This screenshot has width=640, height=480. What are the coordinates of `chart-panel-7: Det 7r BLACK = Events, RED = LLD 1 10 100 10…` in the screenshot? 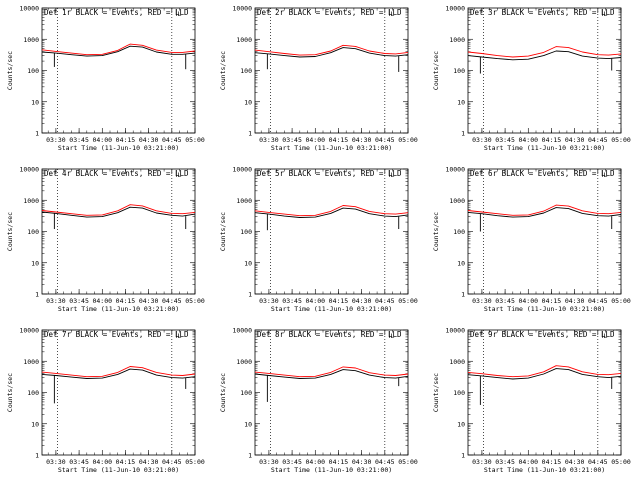 It's located at (105, 401).